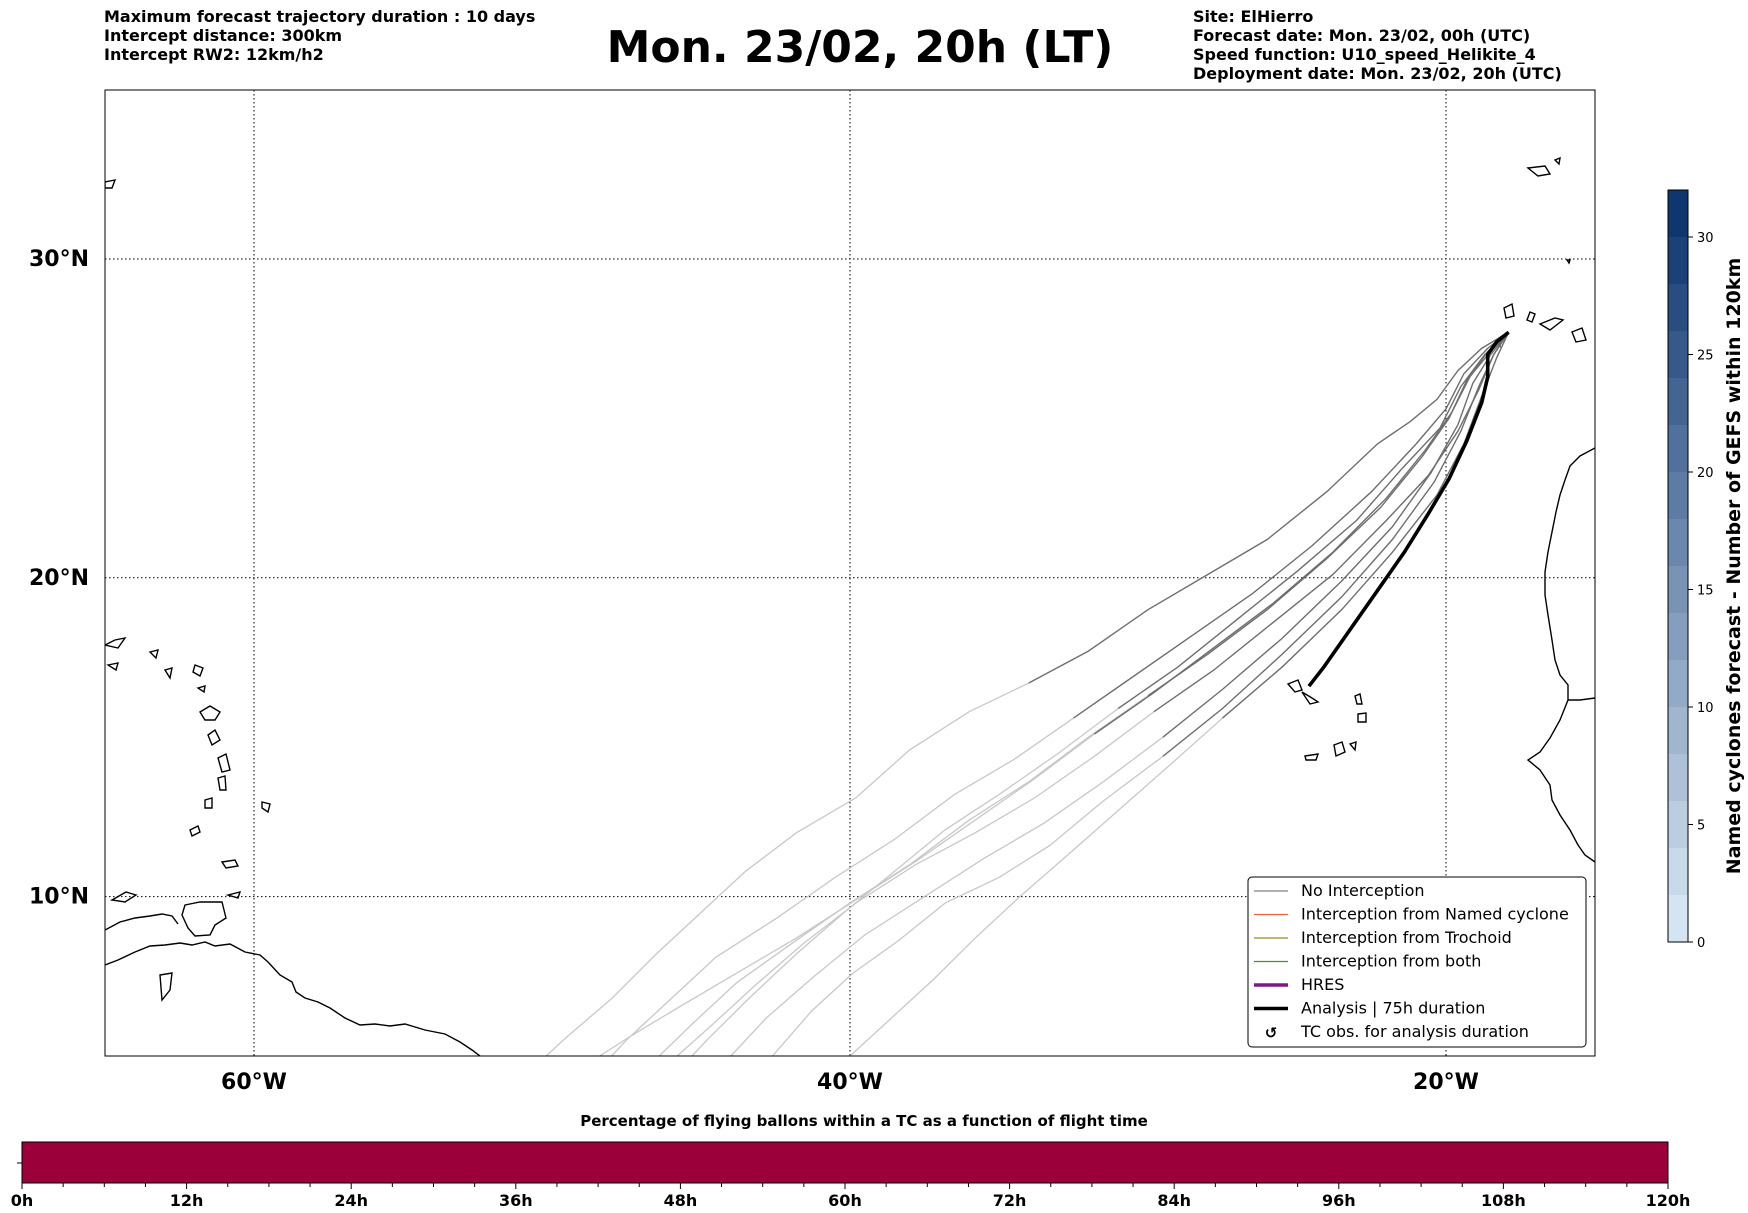 The image size is (1748, 1213). Describe the element at coordinates (204, 919) in the screenshot. I see `trinidad-coast` at that location.